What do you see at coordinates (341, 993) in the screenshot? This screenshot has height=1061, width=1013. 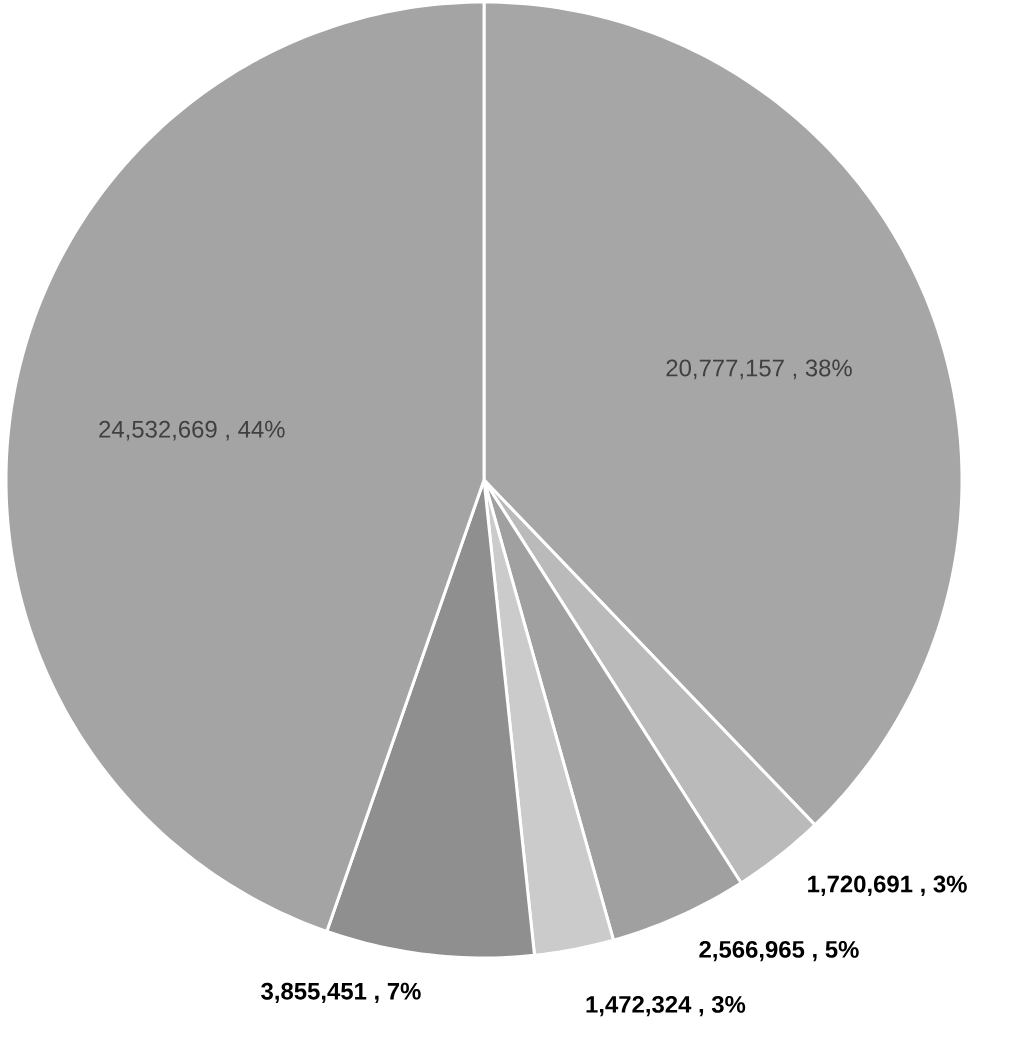 I see `data-label: 3,855,451 , 7%` at bounding box center [341, 993].